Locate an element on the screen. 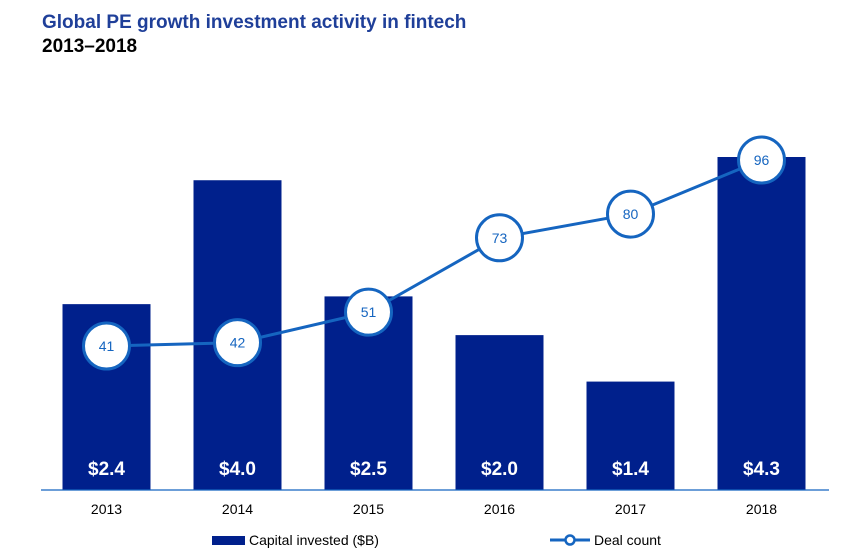 This screenshot has height=560, width=844. bar-2016 is located at coordinates (499, 412).